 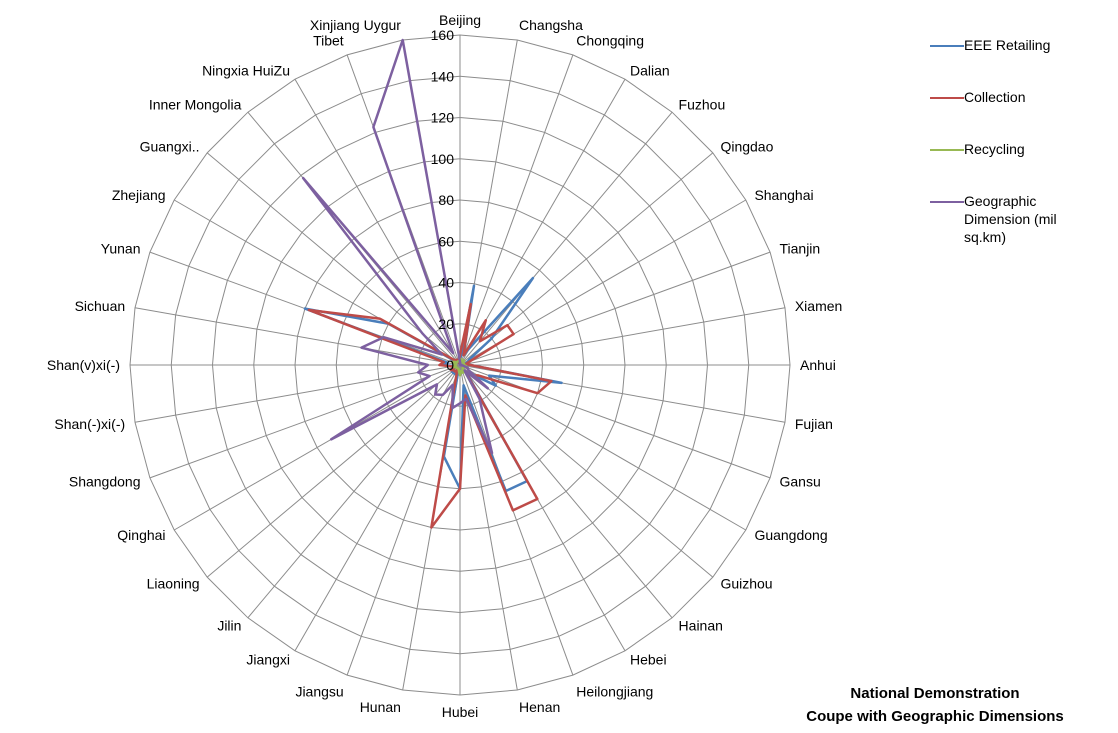 What do you see at coordinates (328, 41) in the screenshot?
I see `category-label: Tibet` at bounding box center [328, 41].